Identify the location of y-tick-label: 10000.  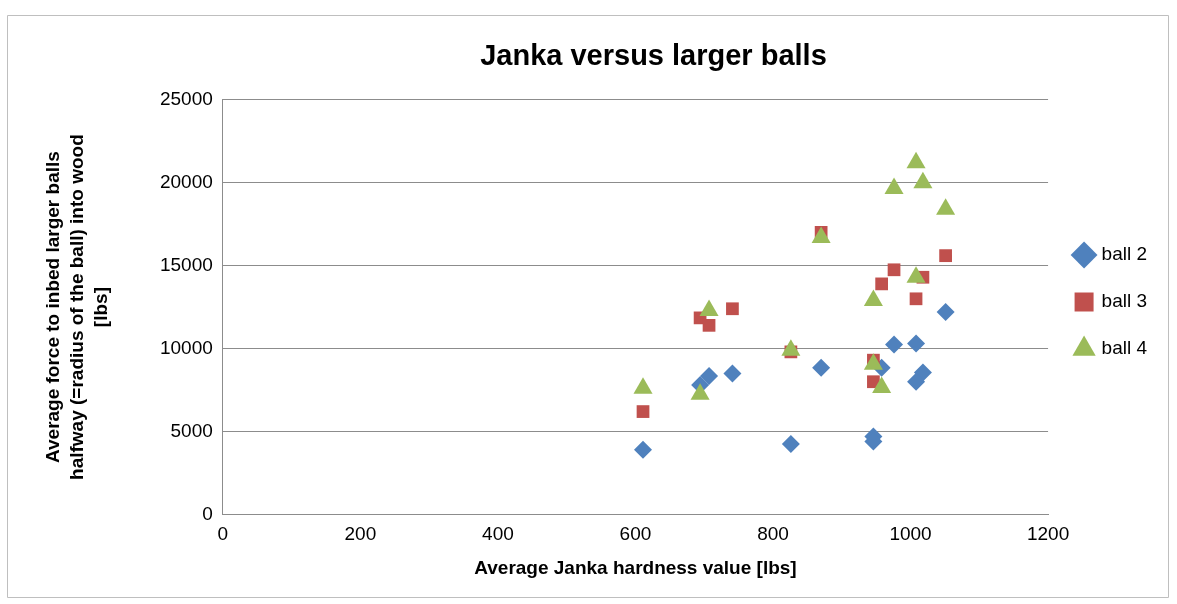
(186, 347).